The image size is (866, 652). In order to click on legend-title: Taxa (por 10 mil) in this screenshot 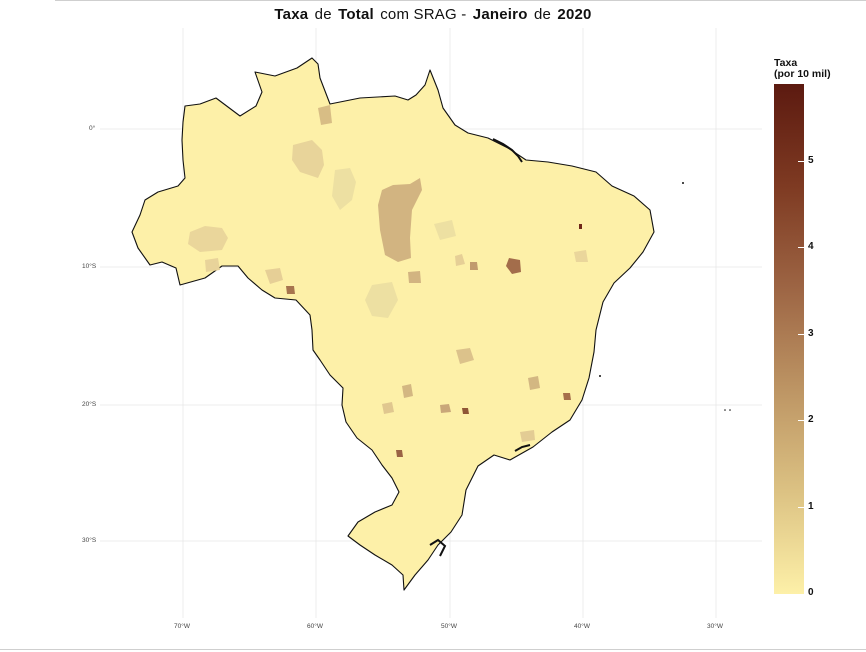, I will do `click(802, 69)`.